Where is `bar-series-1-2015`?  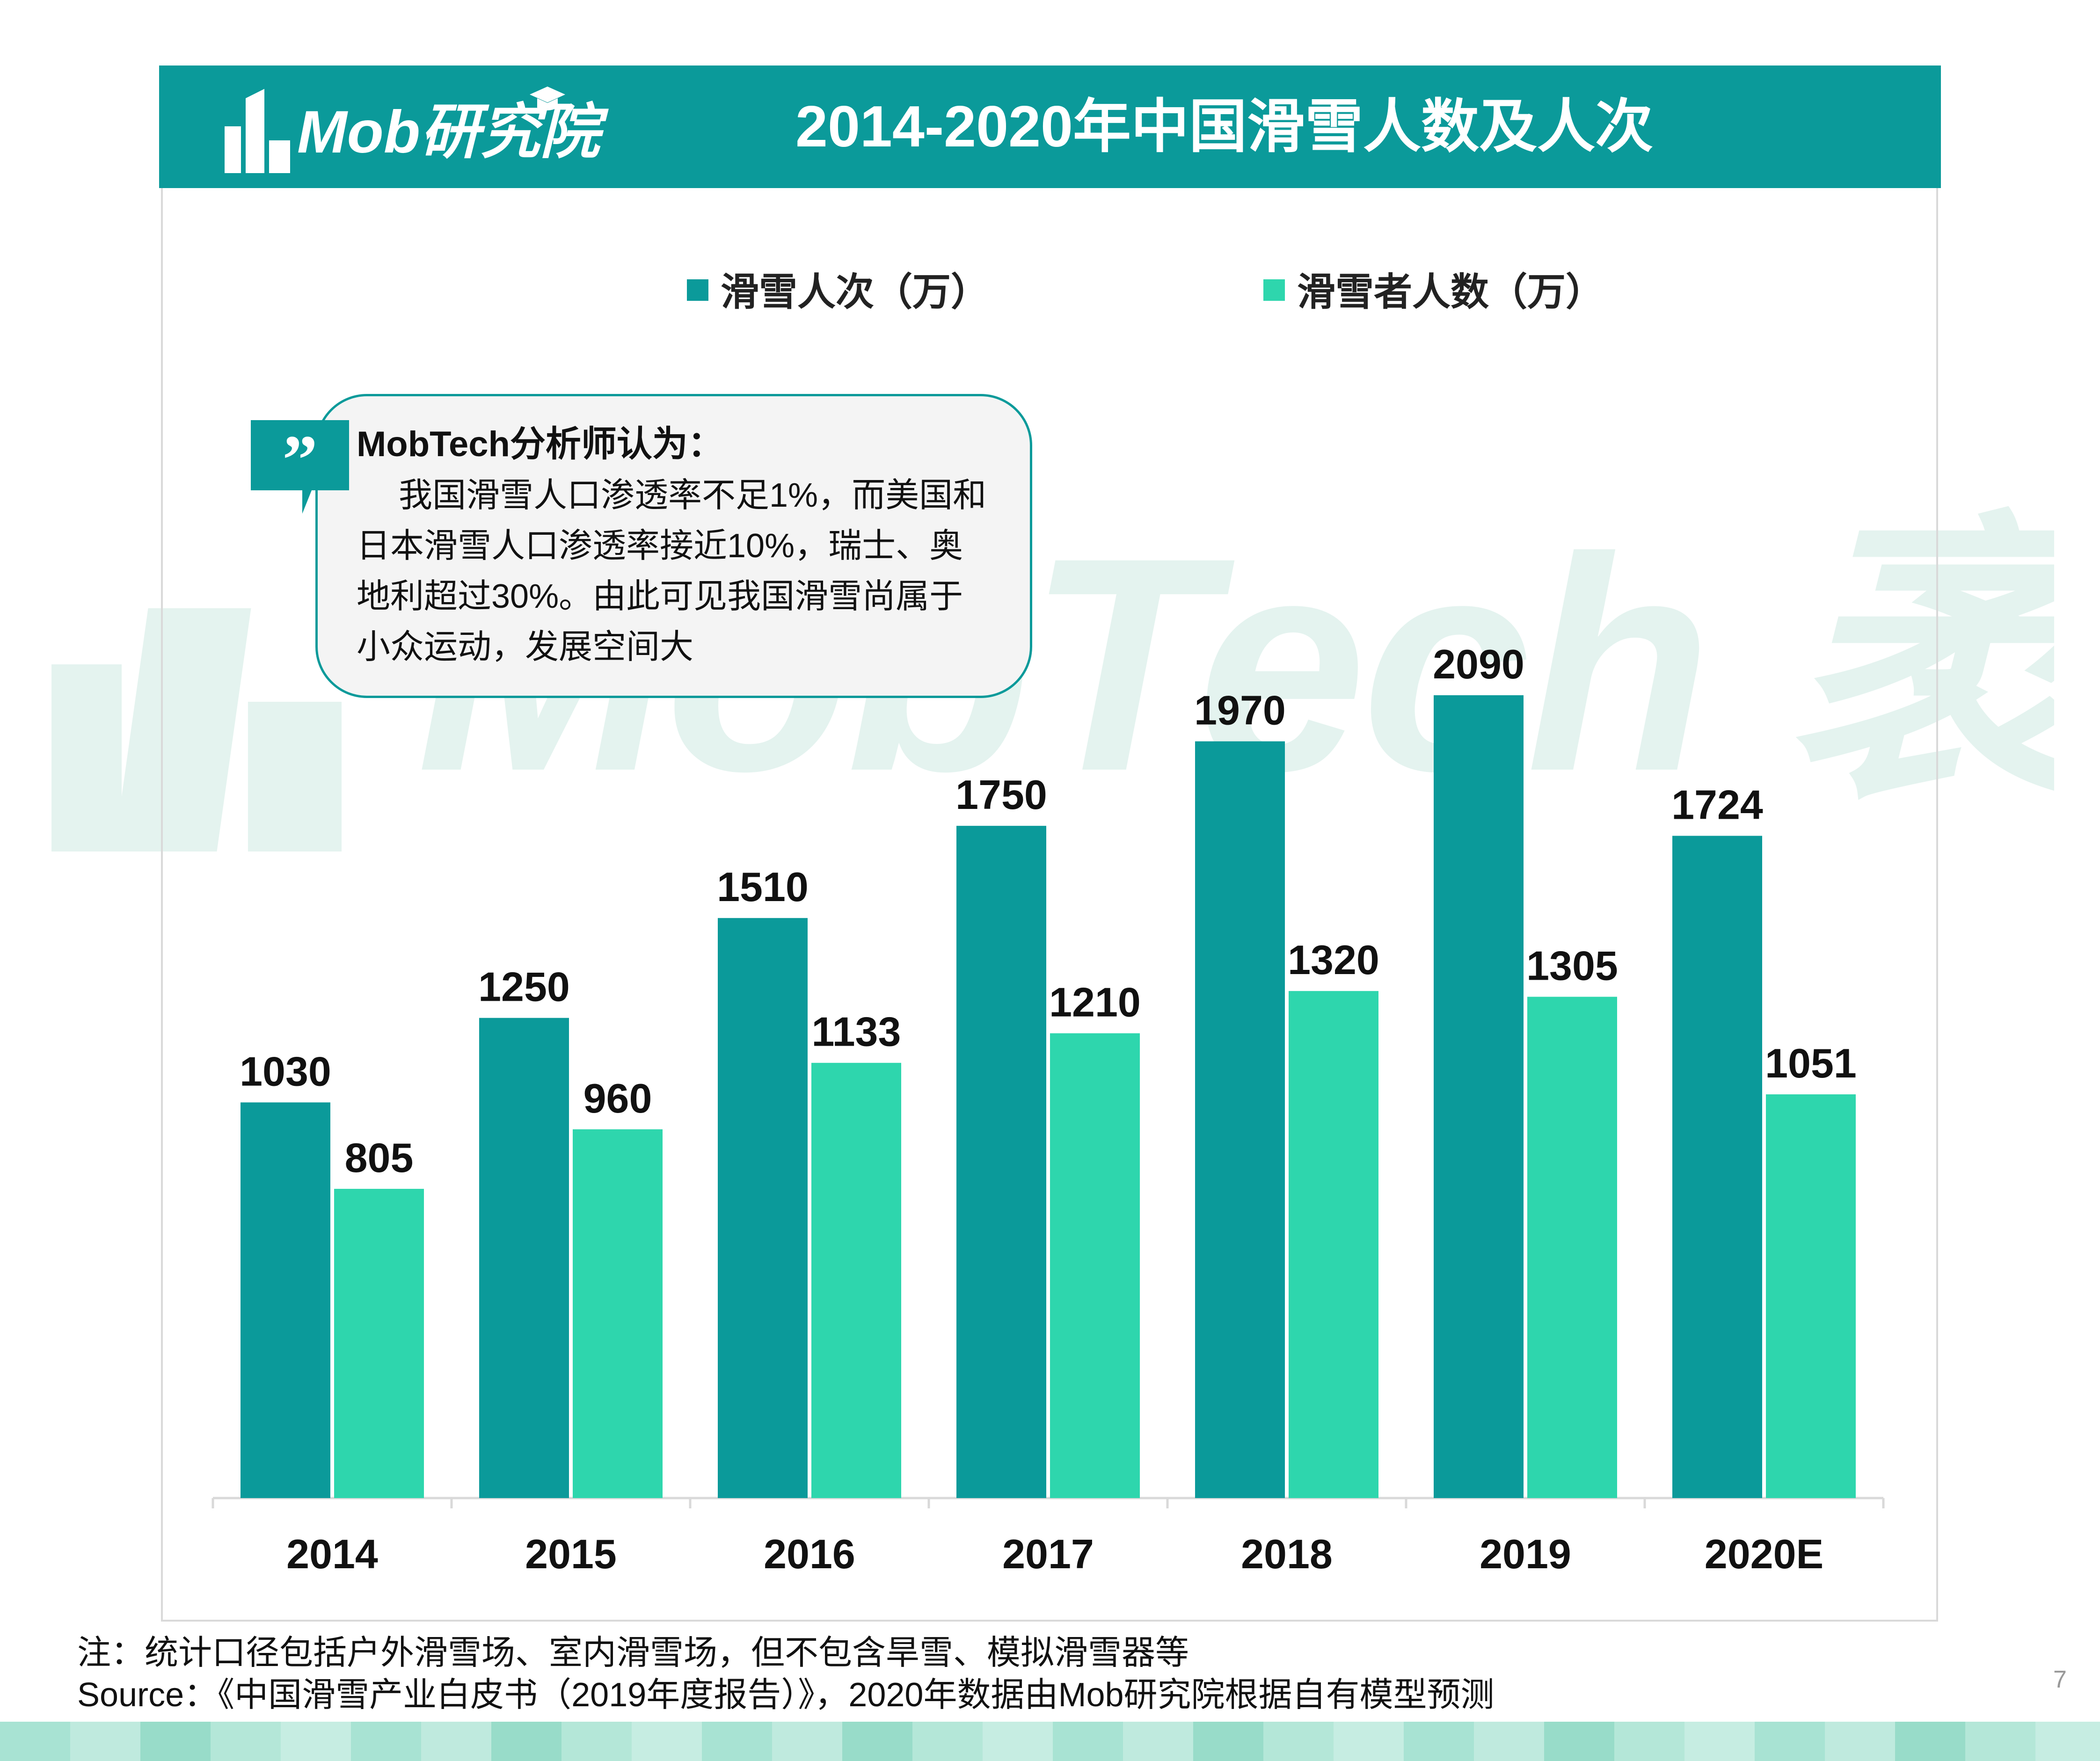
bar-series-1-2015 is located at coordinates (524, 1258).